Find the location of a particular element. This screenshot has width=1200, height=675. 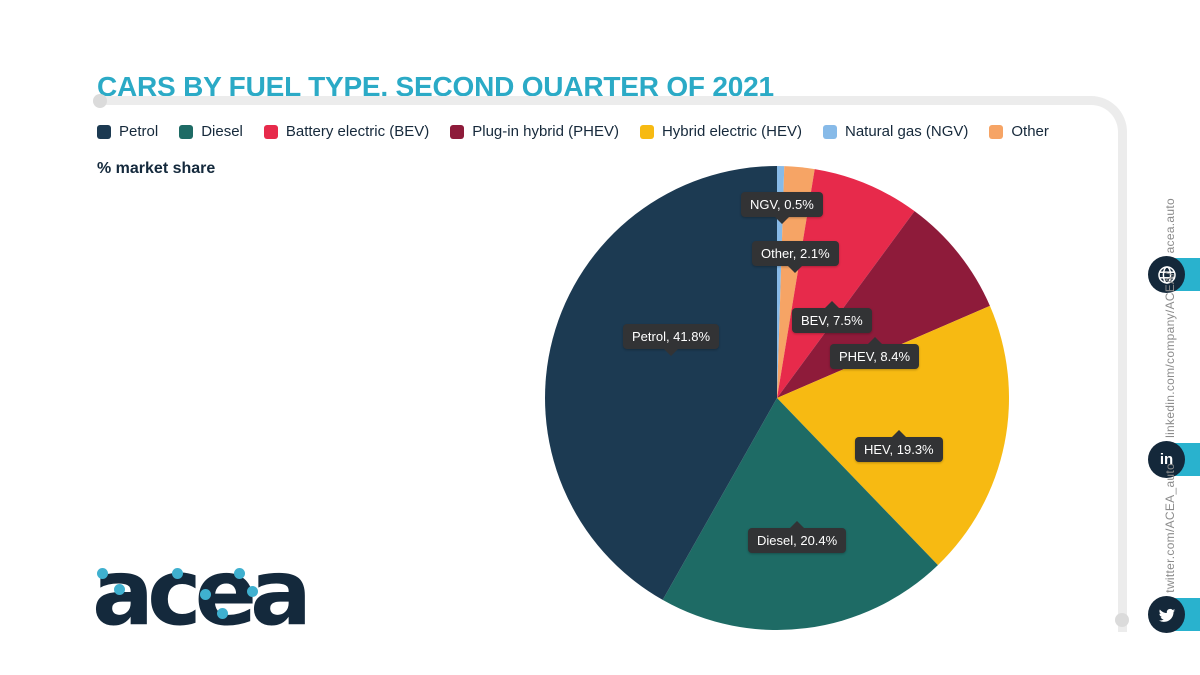

legend-label: Other is located at coordinates (1030, 131).